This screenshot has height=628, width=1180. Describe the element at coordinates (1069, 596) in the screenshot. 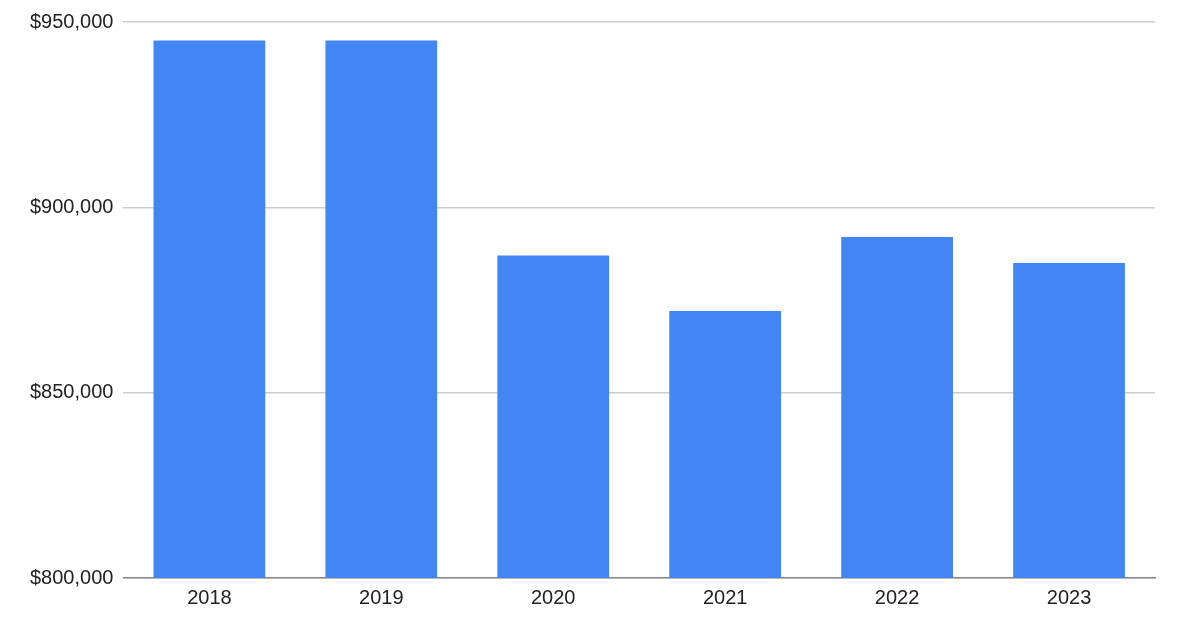

I see `x-tick-label: 2023` at that location.